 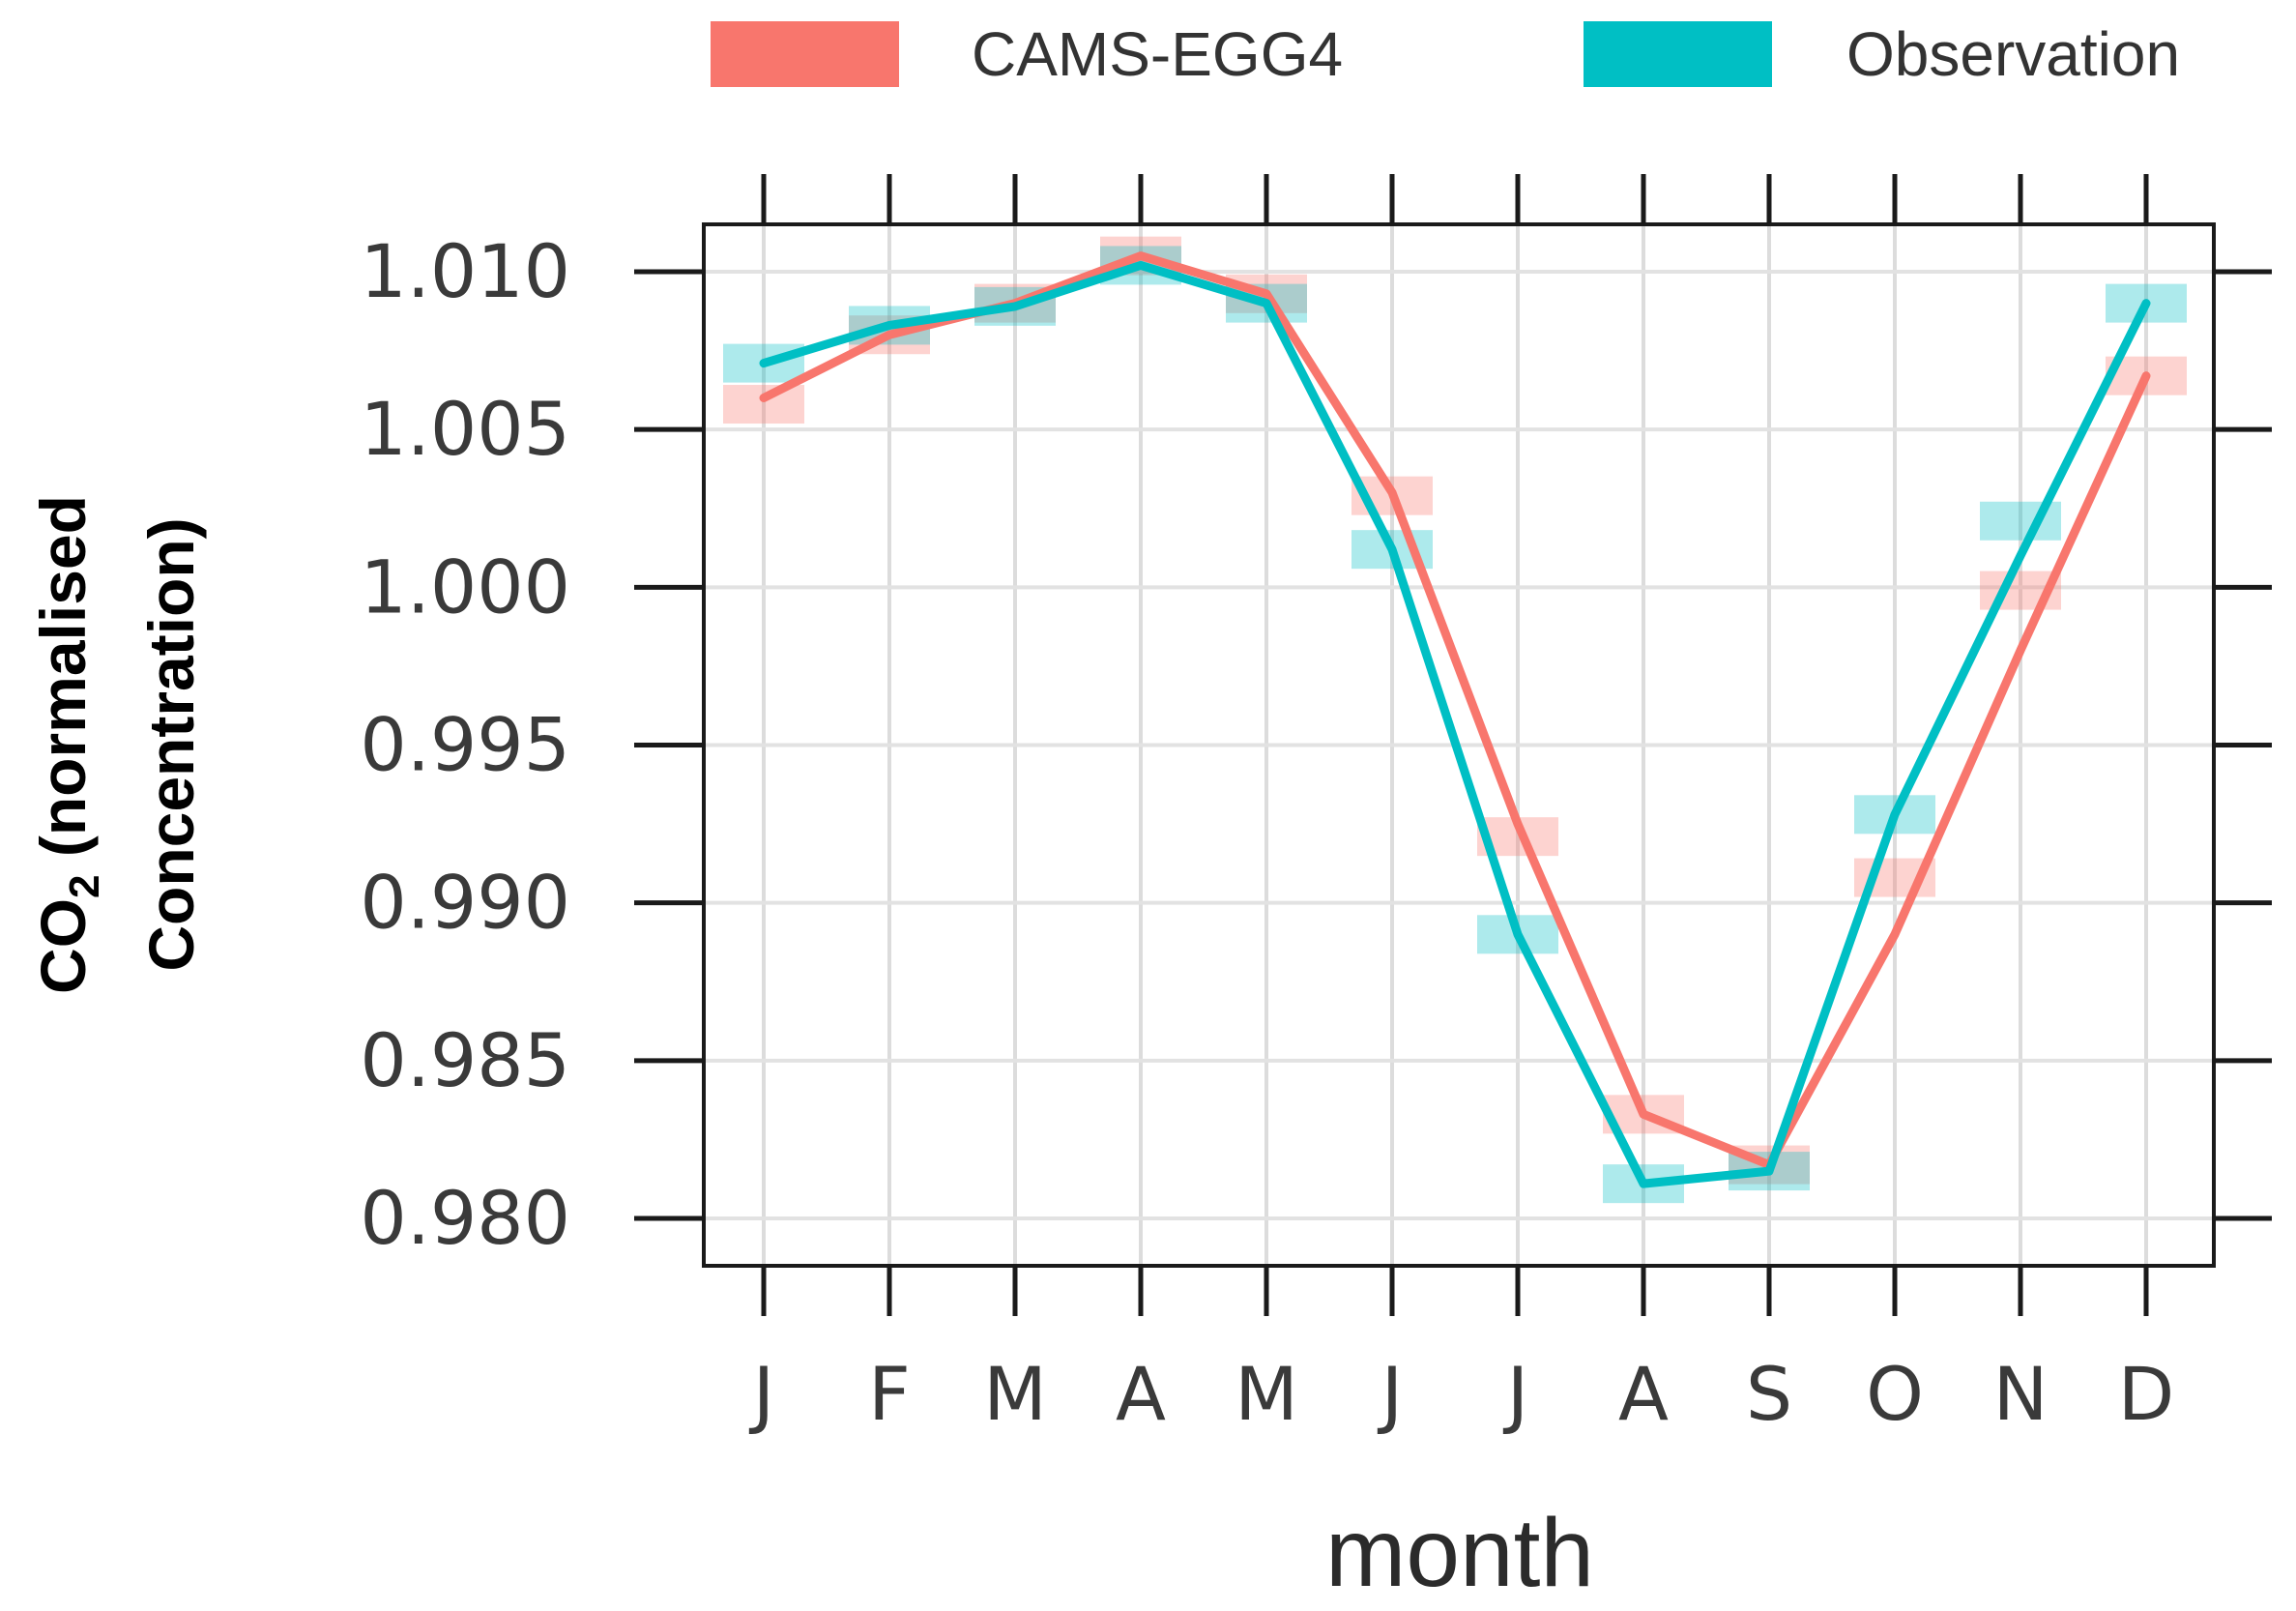 What do you see at coordinates (763, 405) in the screenshot?
I see `data-point-marker` at bounding box center [763, 405].